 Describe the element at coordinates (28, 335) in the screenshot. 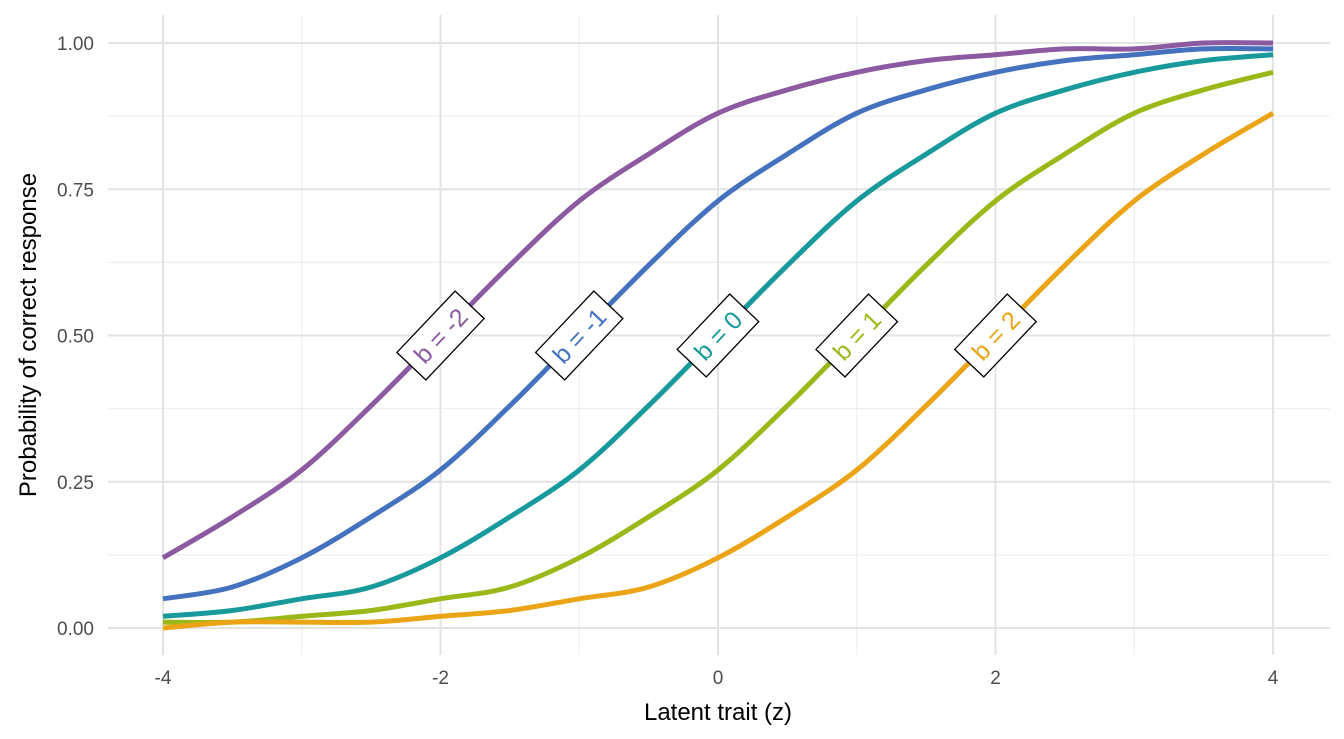

I see `y-axis-title: Probability of correct response` at that location.